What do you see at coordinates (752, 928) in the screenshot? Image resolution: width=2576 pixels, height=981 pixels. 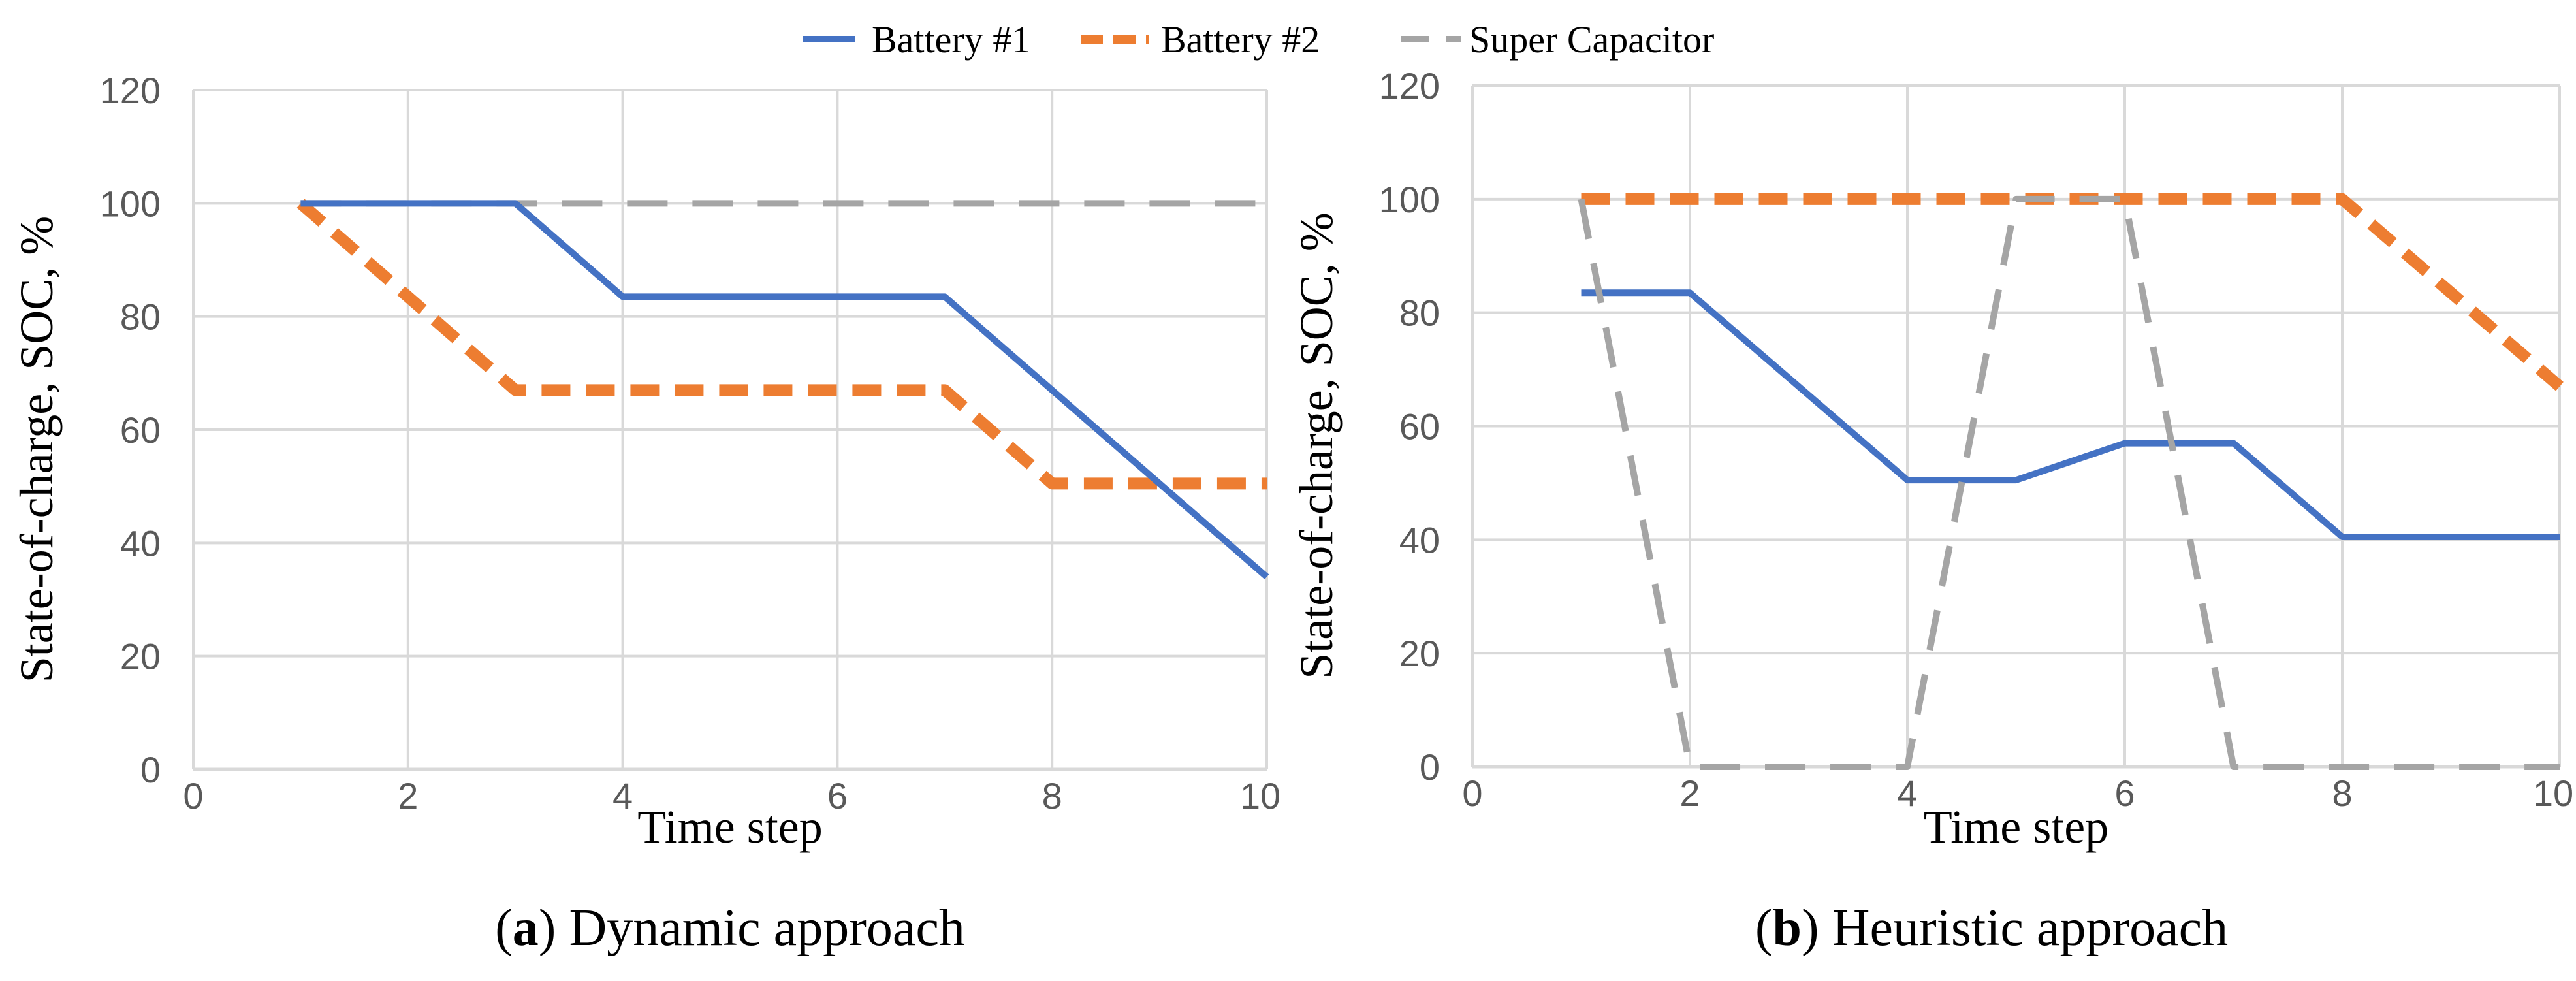 I see `caption-text: ) Dynamic approach` at bounding box center [752, 928].